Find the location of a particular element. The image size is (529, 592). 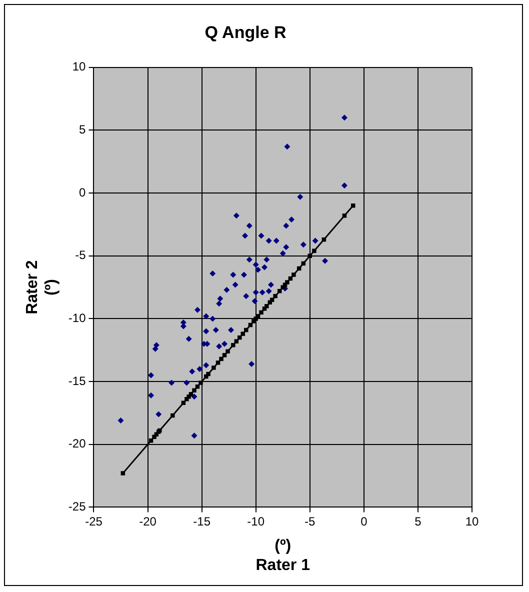

y-tick-label: 5 is located at coordinates (82, 129).